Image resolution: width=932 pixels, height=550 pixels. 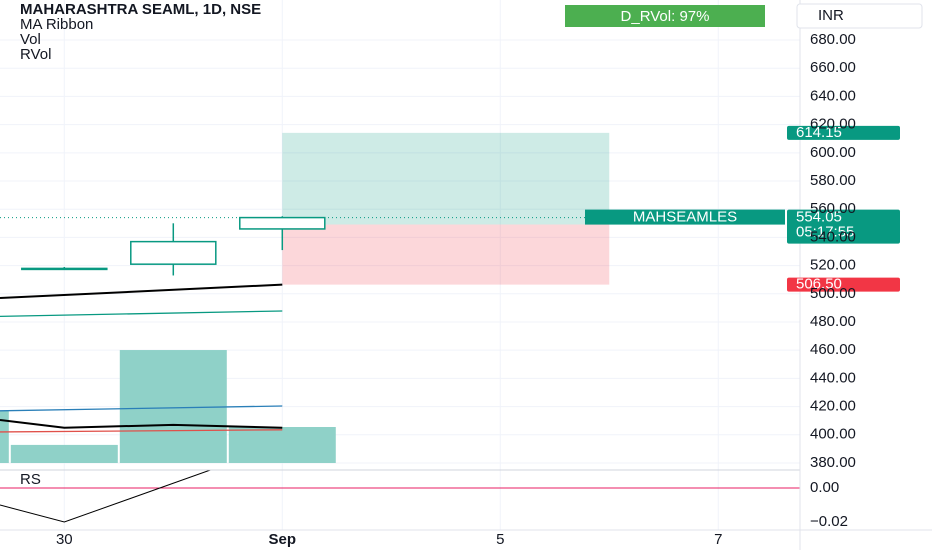 I want to click on rs-line, so click(x=105, y=496).